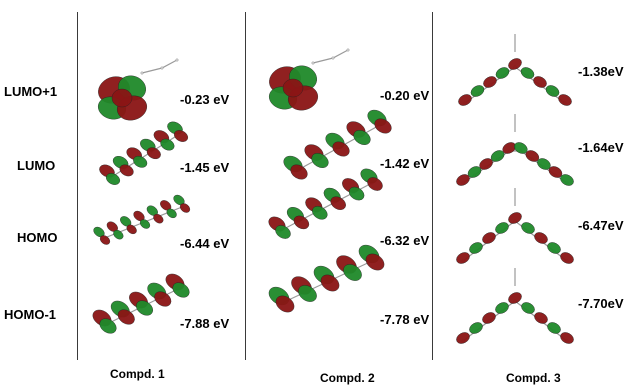 Image resolution: width=625 pixels, height=385 pixels. I want to click on compd3-homo-orbital, so click(515, 226).